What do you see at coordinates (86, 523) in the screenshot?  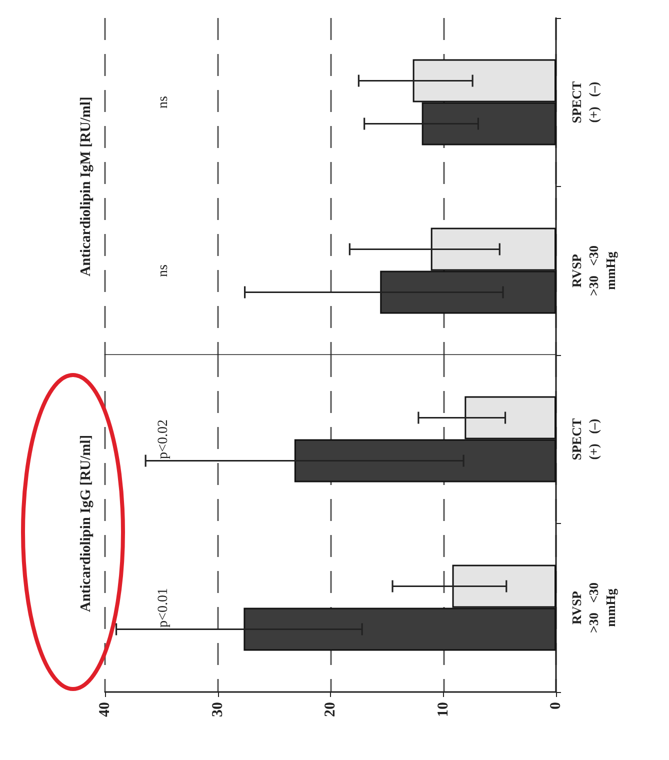 I see `text: Anticardiolipin IgG [RU/ml]` at bounding box center [86, 523].